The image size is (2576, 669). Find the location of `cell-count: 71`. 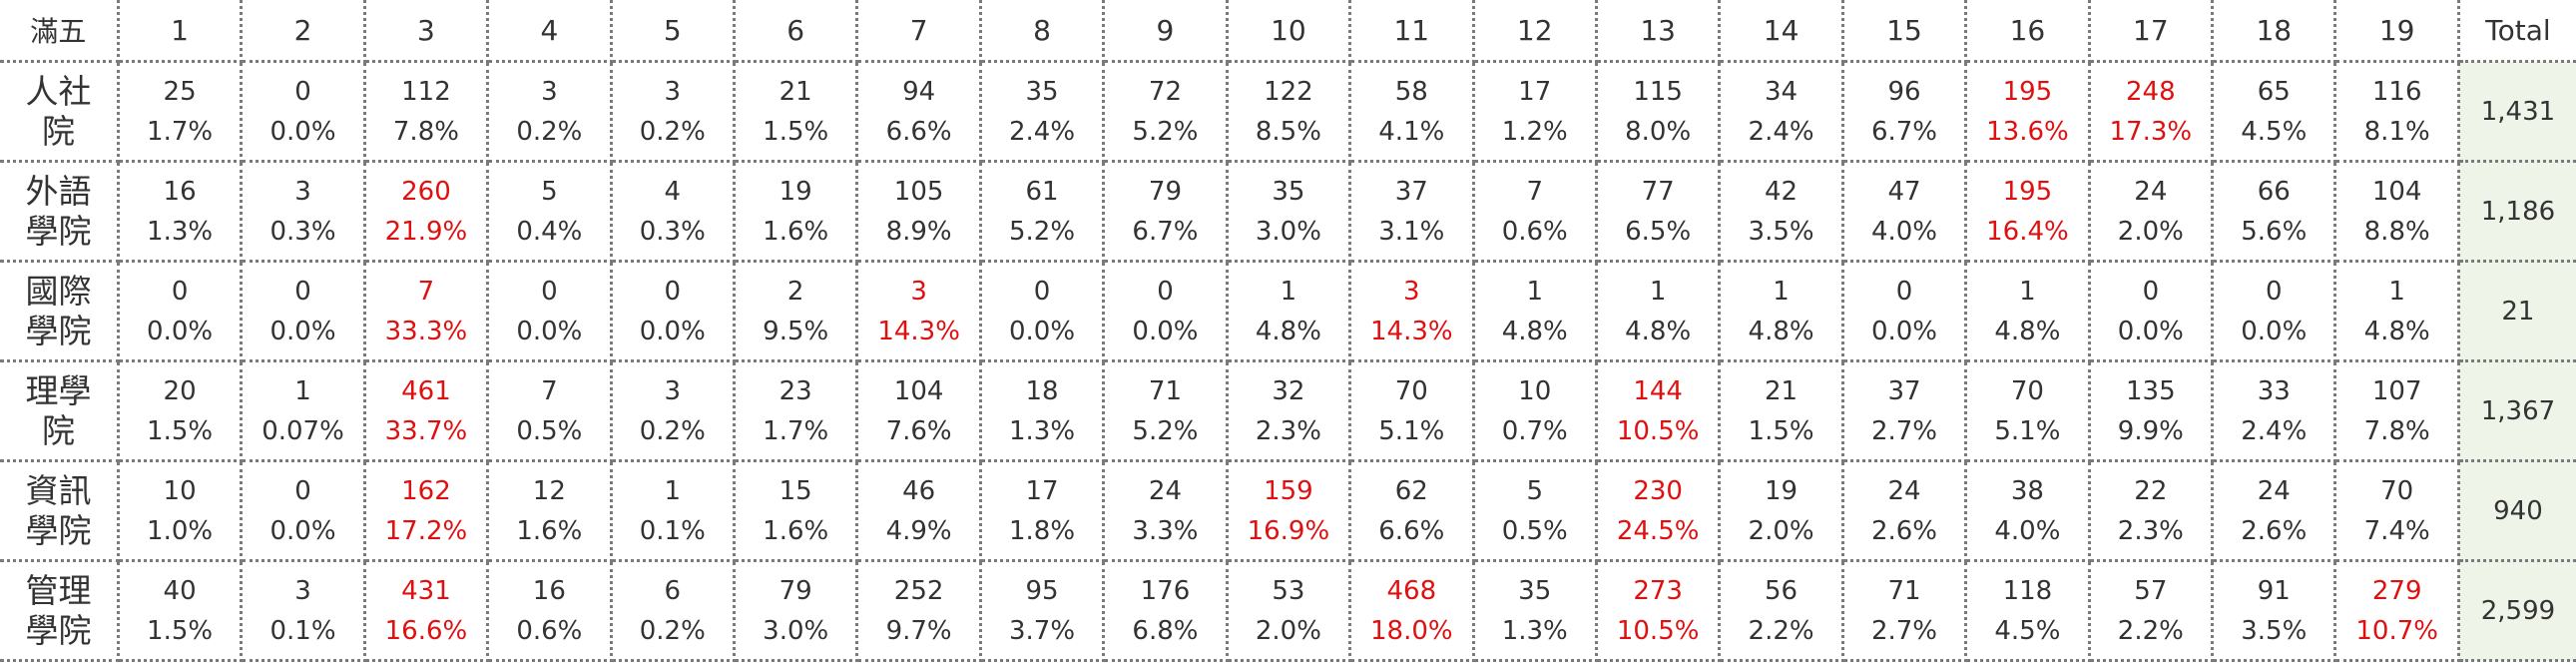

cell-count: 71 is located at coordinates (1165, 391).